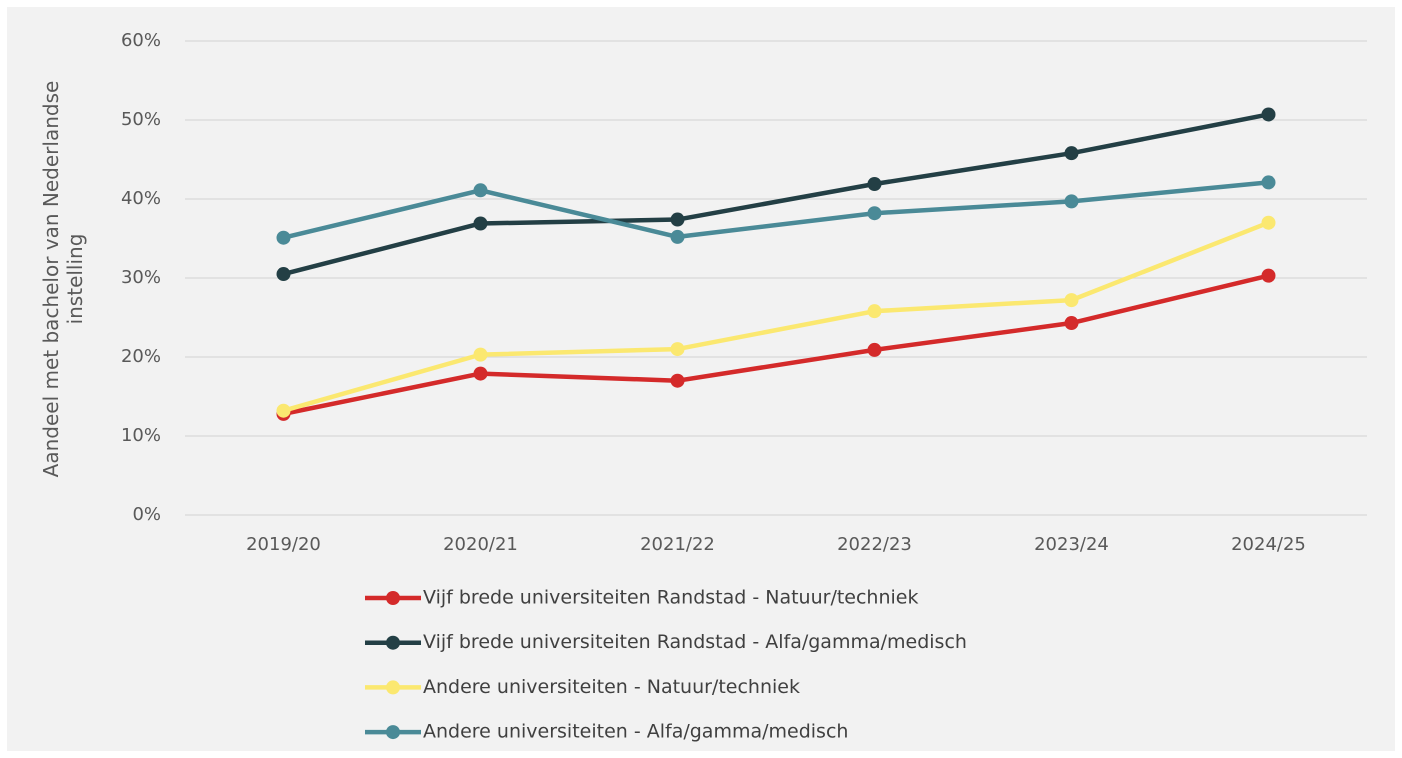  I want to click on x-tick-label: 2024/25, so click(1268, 544).